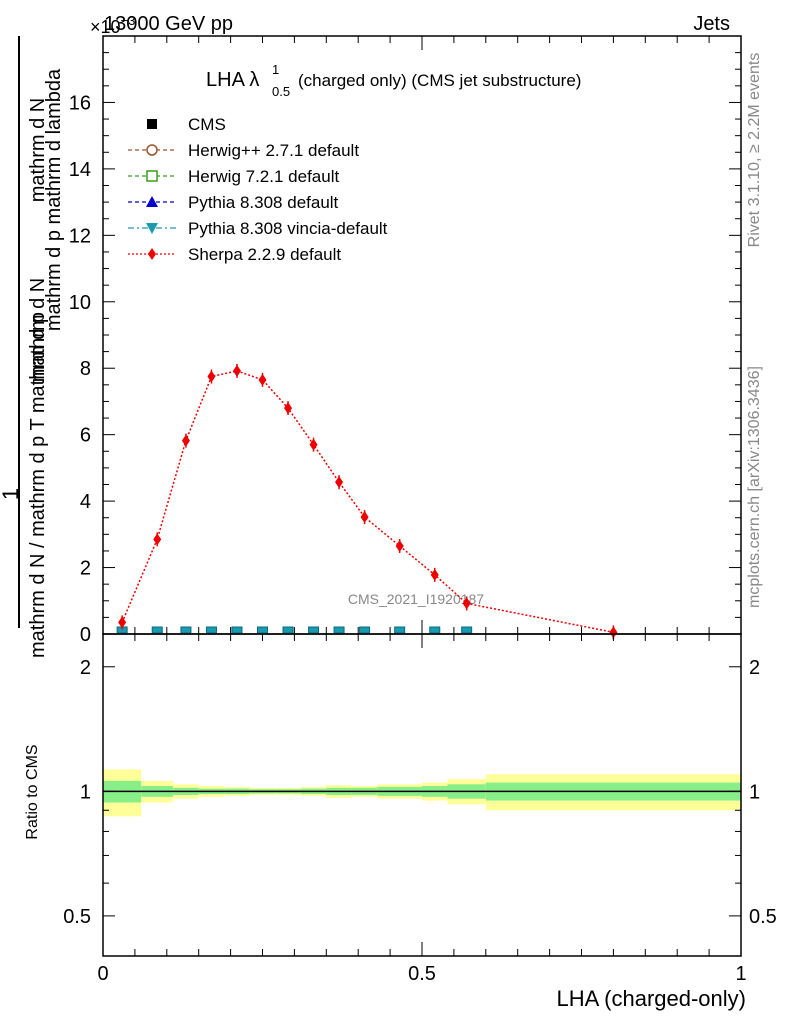 This screenshot has width=786, height=1024. What do you see at coordinates (281, 91) in the screenshot?
I see `plot-title-sub: 0.5` at bounding box center [281, 91].